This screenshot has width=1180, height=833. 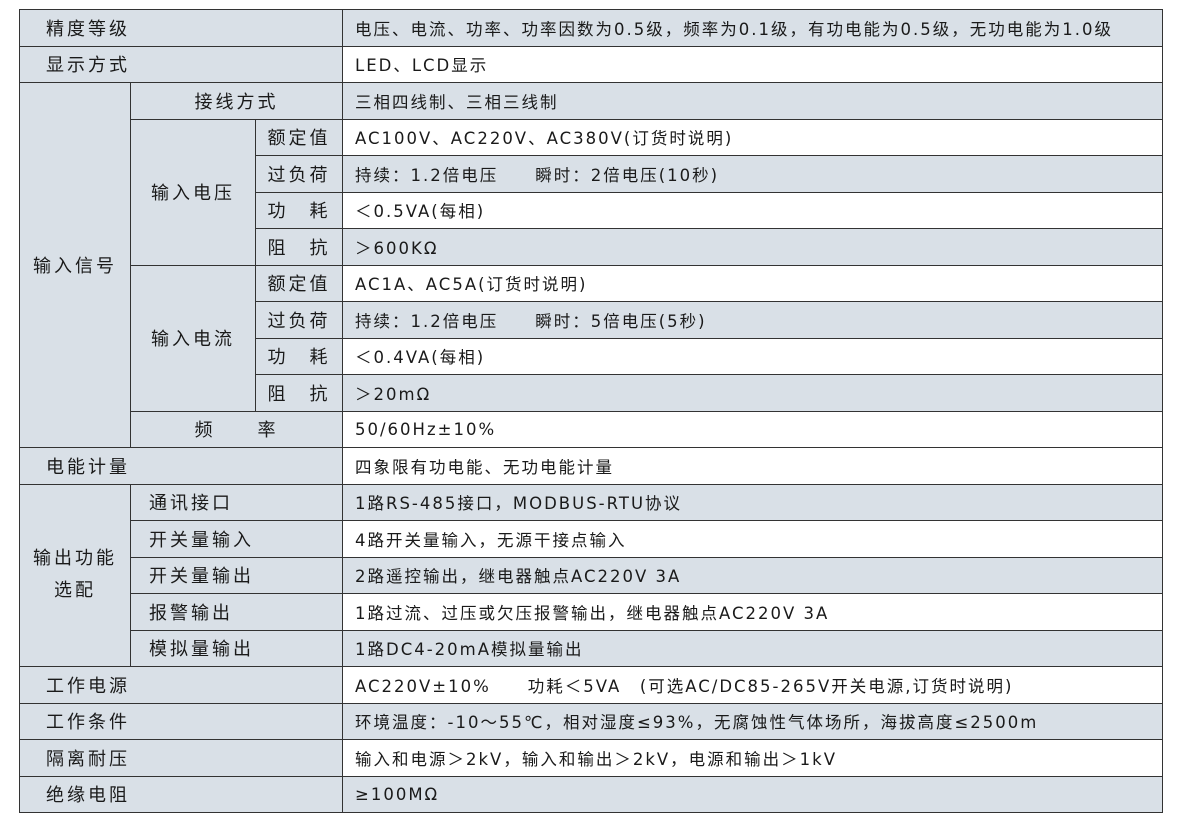 I want to click on row-value: 三相四线制、三相三线制, so click(x=752, y=101).